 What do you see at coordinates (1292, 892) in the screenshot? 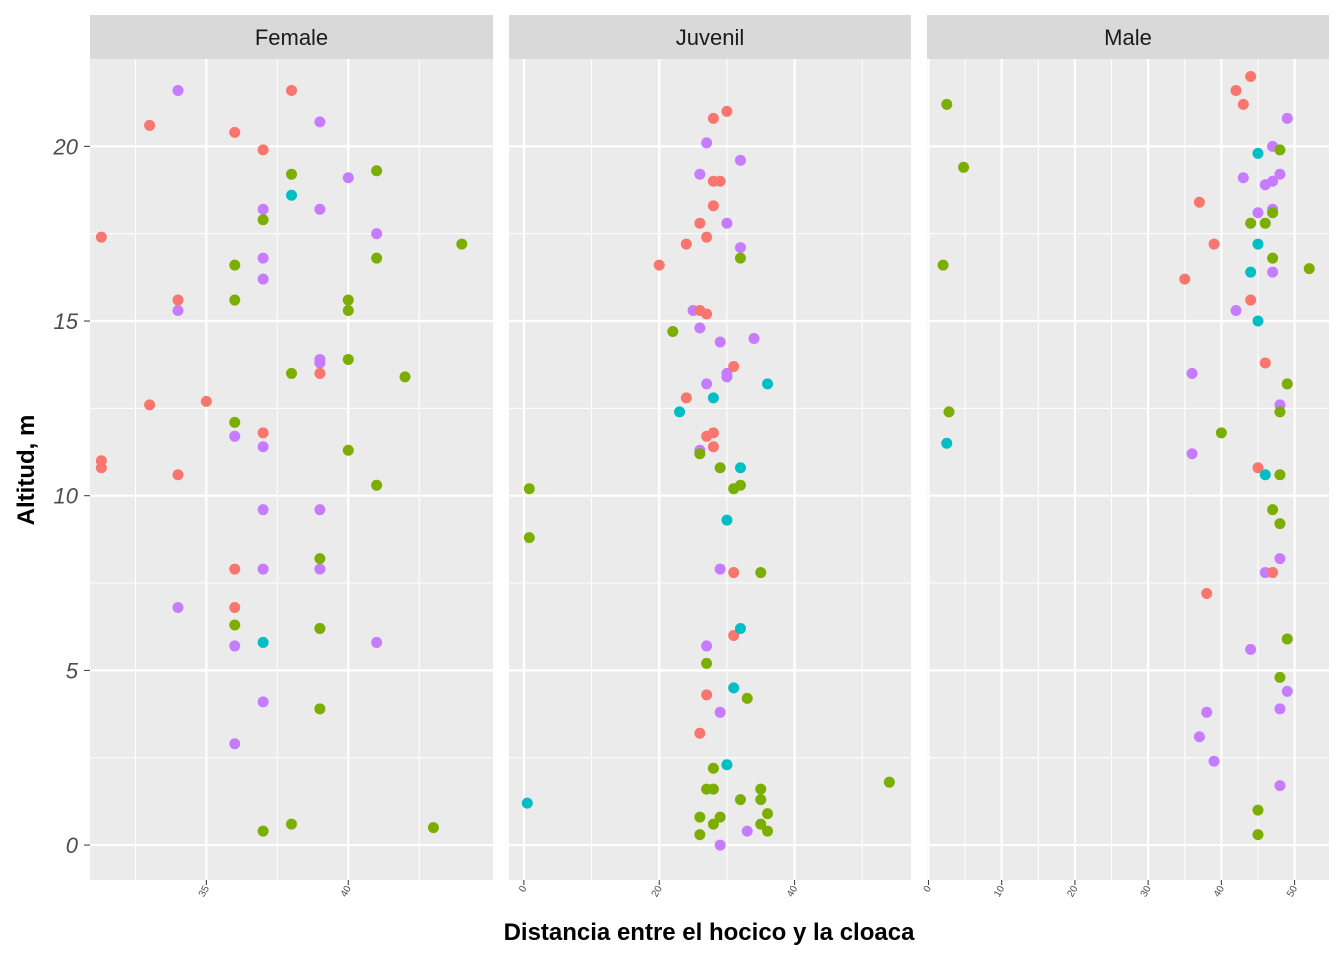
I see `x-tick-label: 50` at bounding box center [1292, 892].